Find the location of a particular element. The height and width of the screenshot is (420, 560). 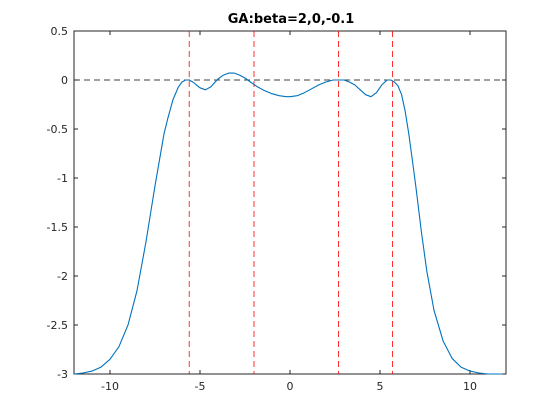

y-tick-label: -1.5 is located at coordinates (57, 227).